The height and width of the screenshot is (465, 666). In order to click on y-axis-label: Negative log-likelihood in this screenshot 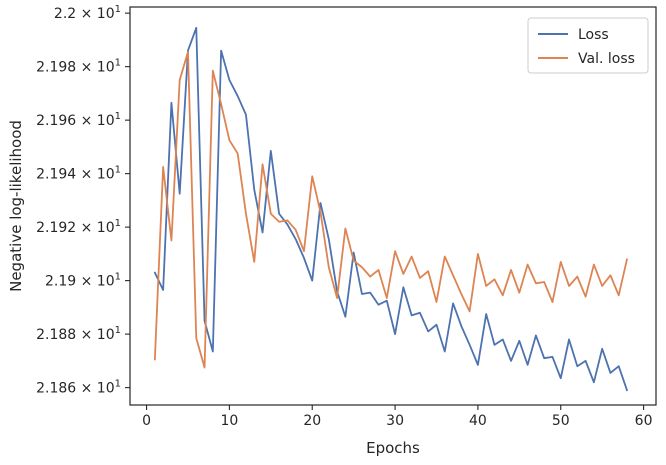, I will do `click(16, 206)`.